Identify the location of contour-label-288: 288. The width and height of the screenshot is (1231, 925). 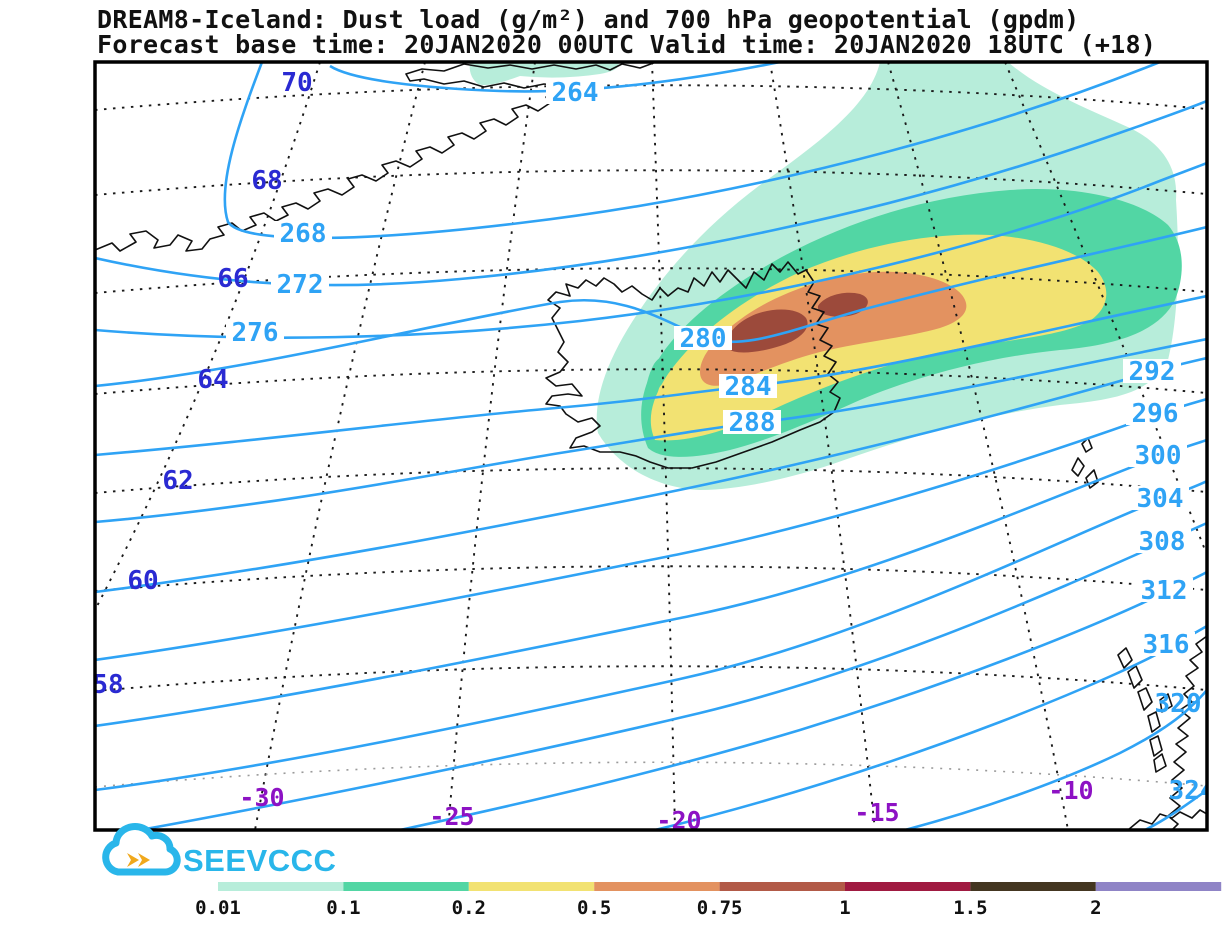
(752, 423).